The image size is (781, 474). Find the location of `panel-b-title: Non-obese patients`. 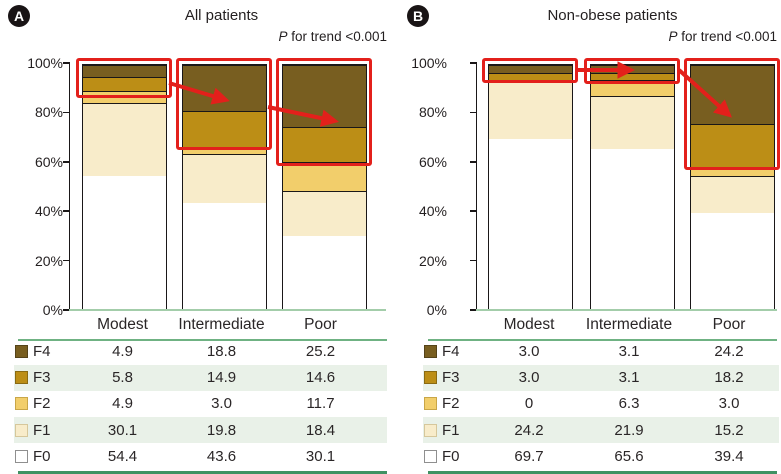

panel-b-title: Non-obese patients is located at coordinates (612, 15).